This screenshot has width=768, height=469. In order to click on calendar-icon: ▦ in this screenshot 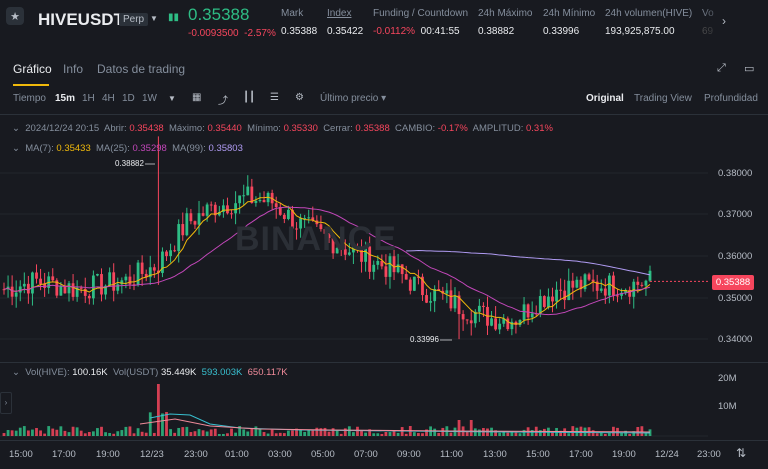, I will do `click(197, 97)`.